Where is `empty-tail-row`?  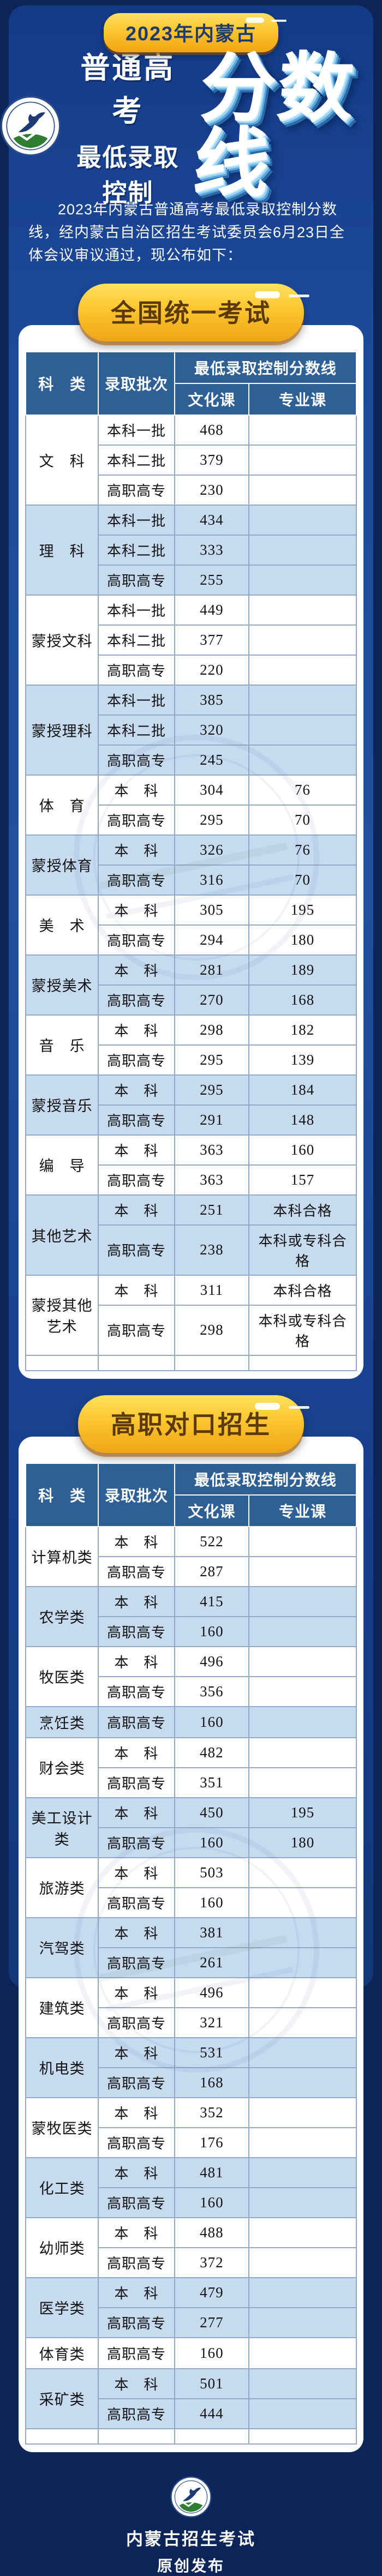 empty-tail-row is located at coordinates (191, 2437).